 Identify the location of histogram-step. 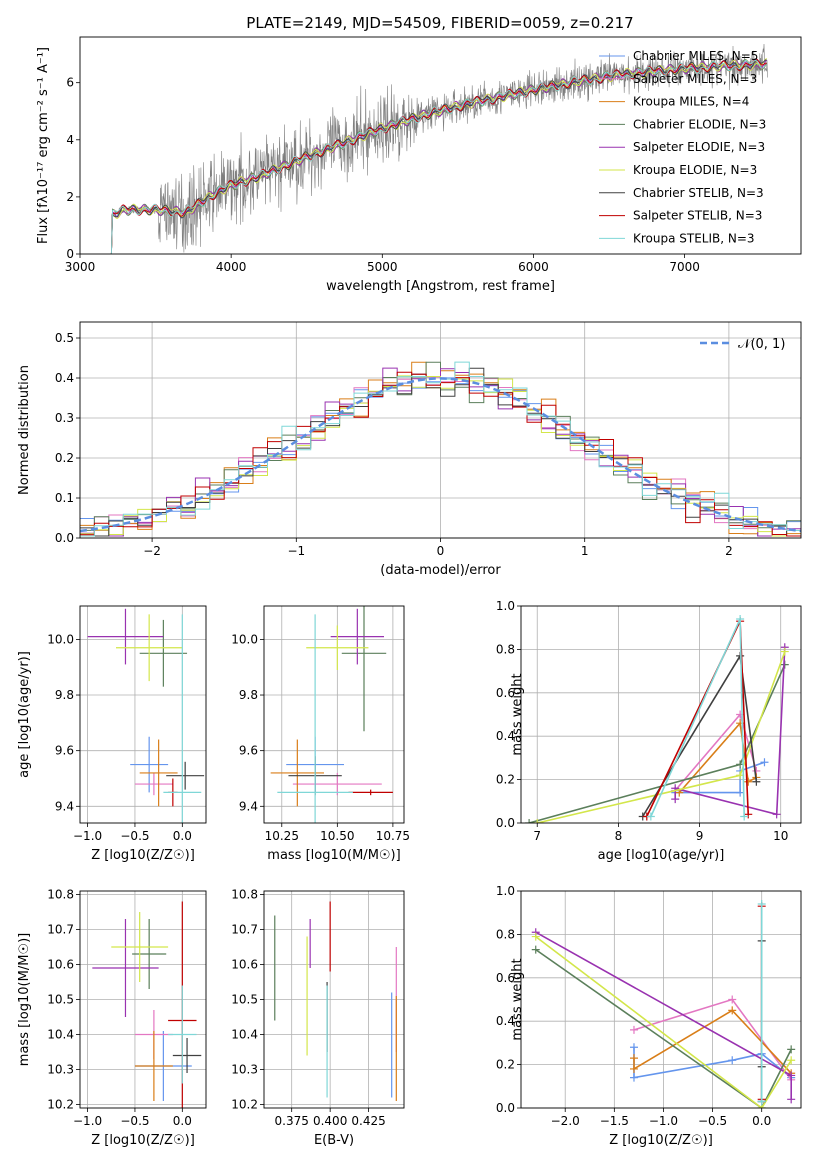
(440, 449).